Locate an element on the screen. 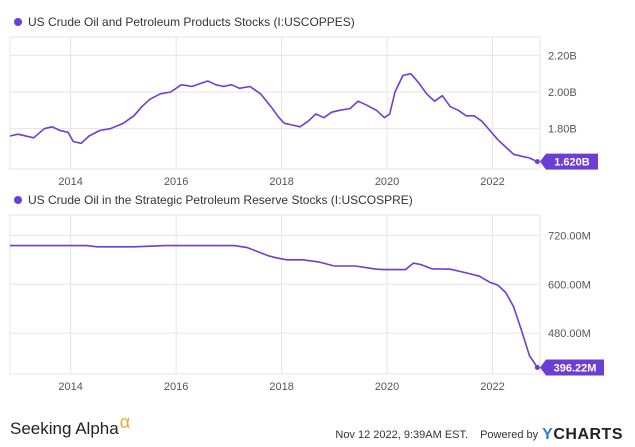  chart2-last-value-tag is located at coordinates (572, 367).